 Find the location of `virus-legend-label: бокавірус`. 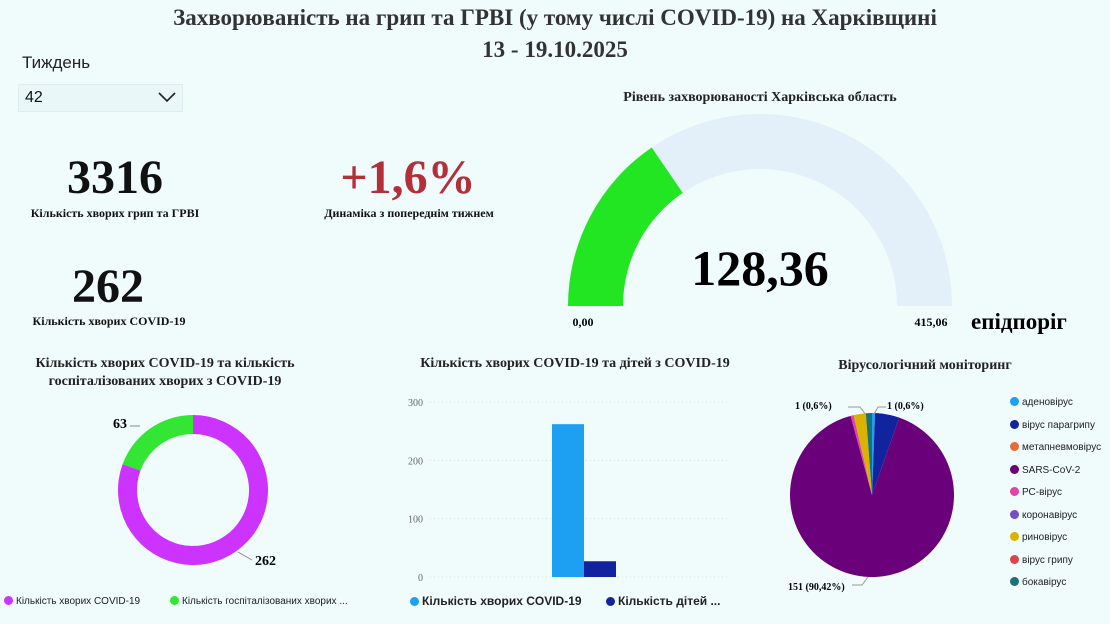

virus-legend-label: бокавірус is located at coordinates (1044, 582).